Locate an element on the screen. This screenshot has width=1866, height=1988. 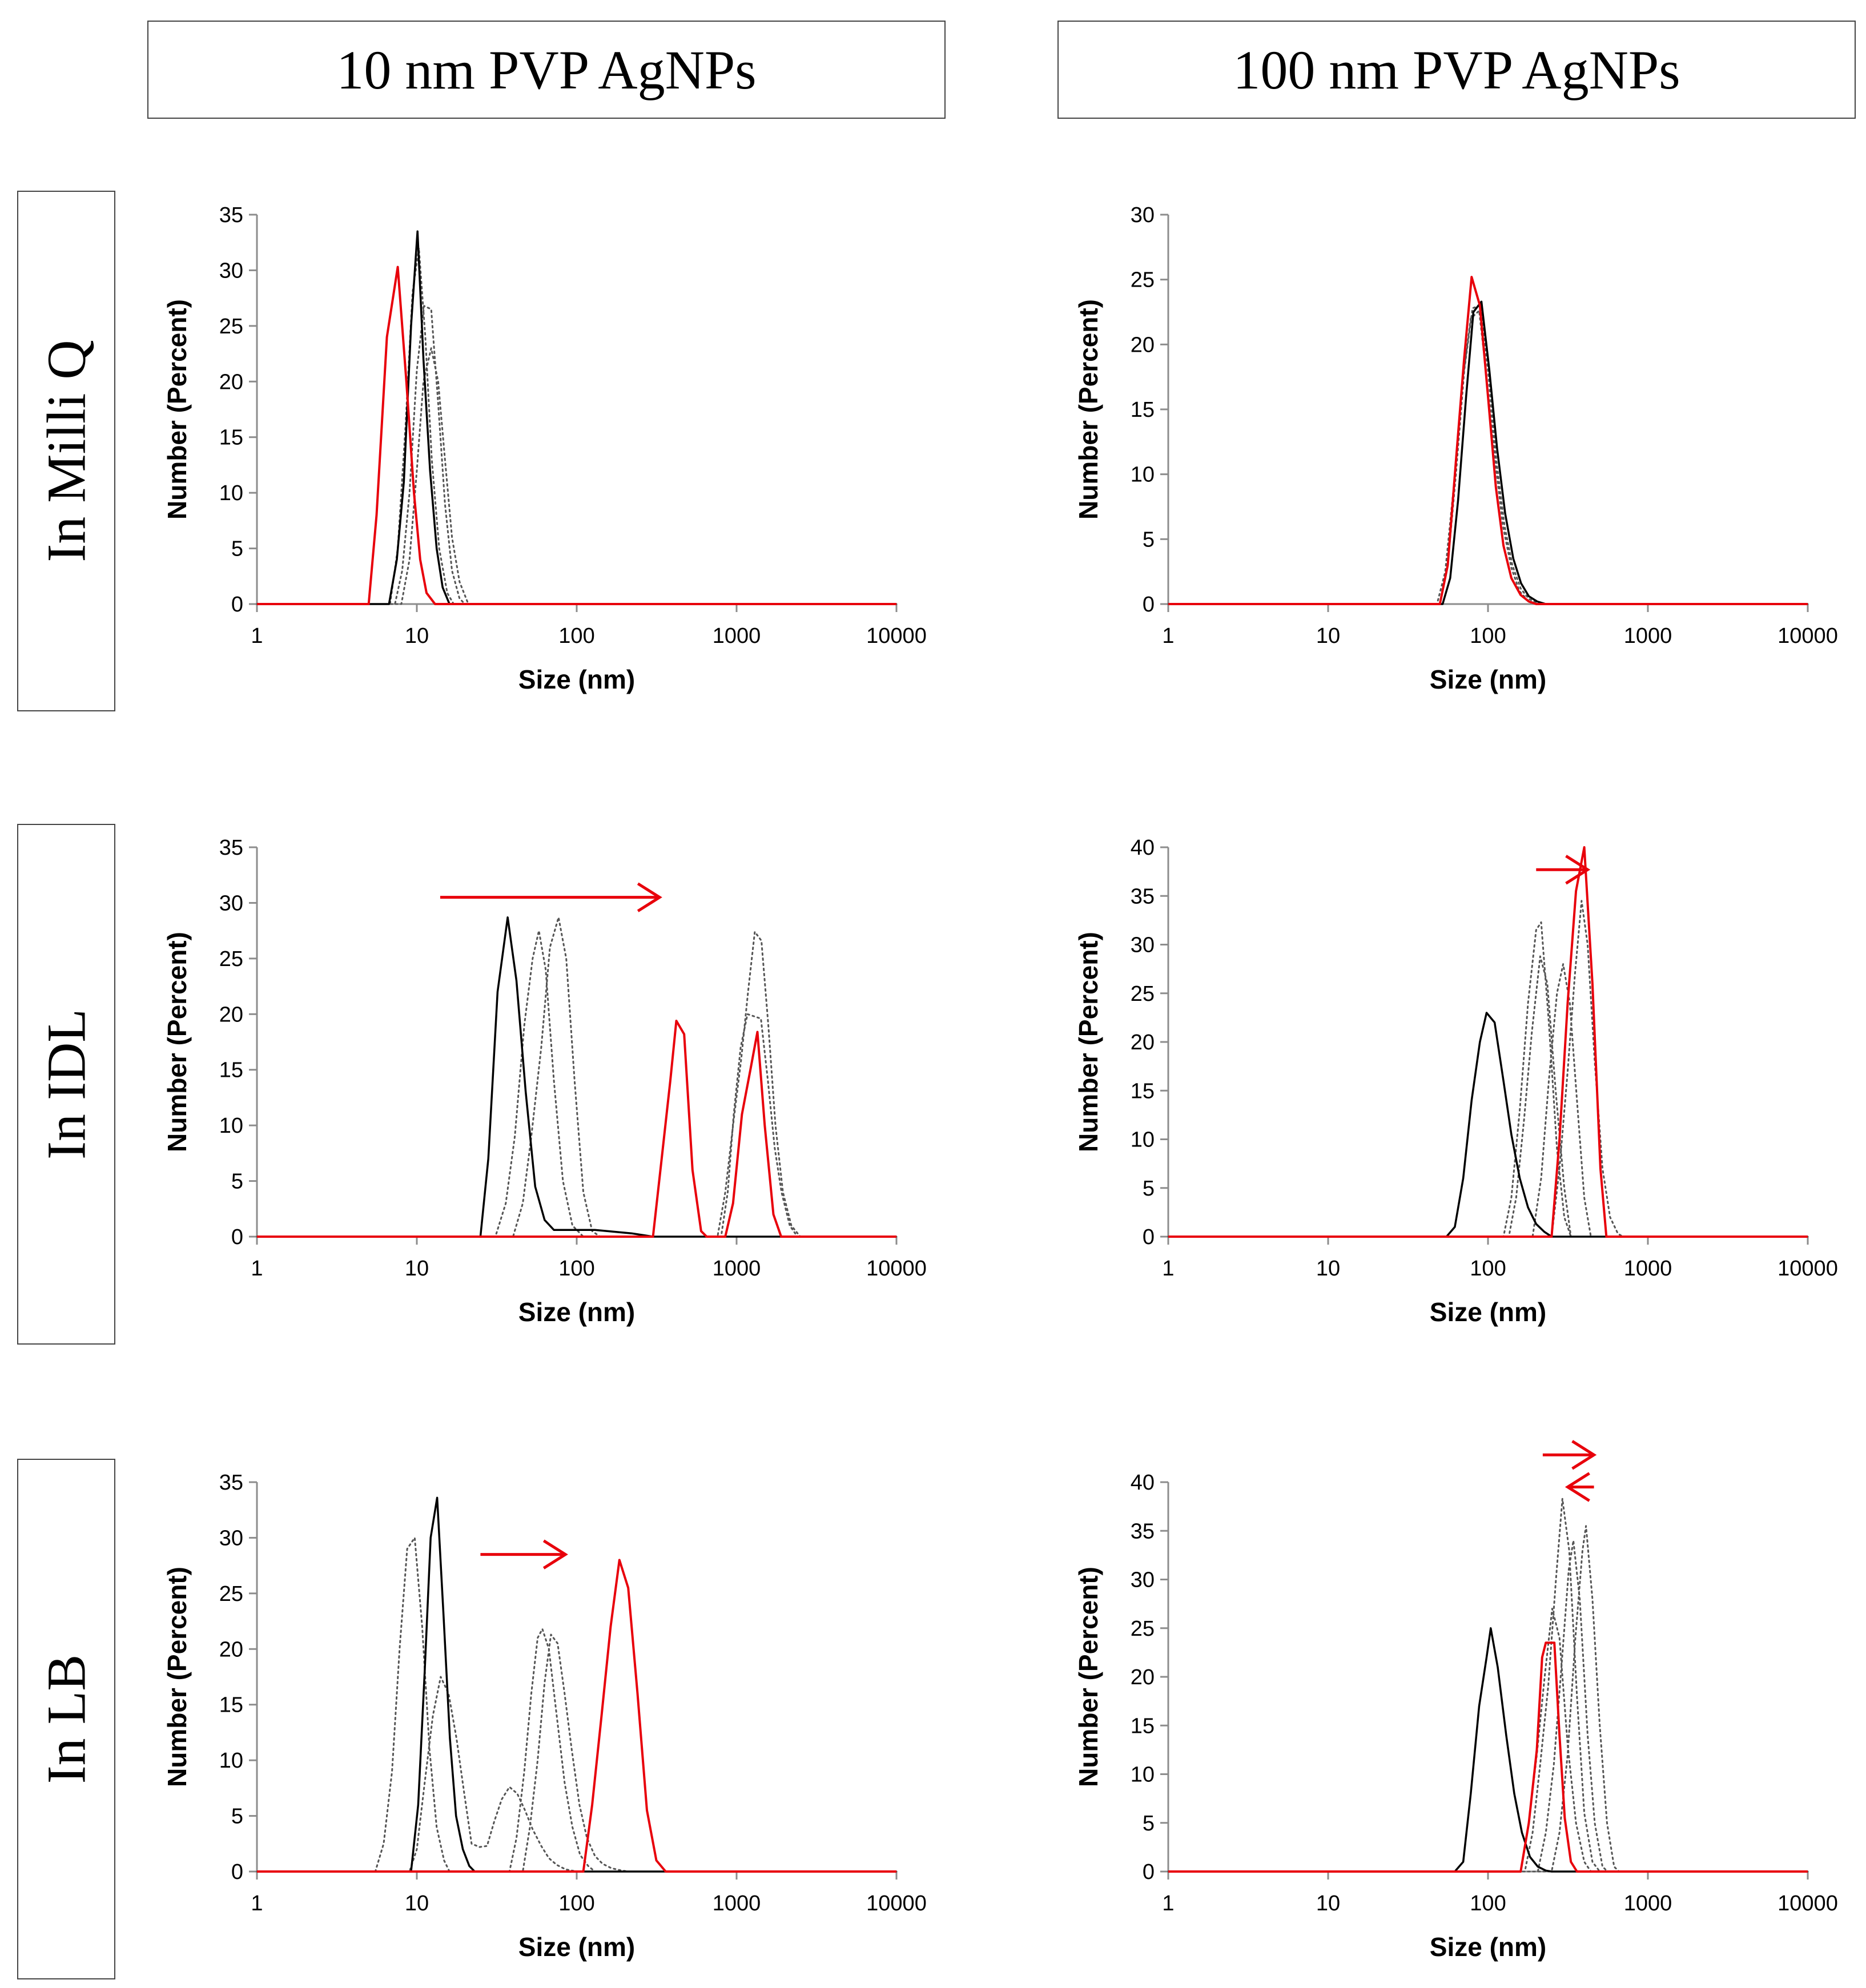
chart5-y-tick-label: 35 is located at coordinates (1143, 1531).